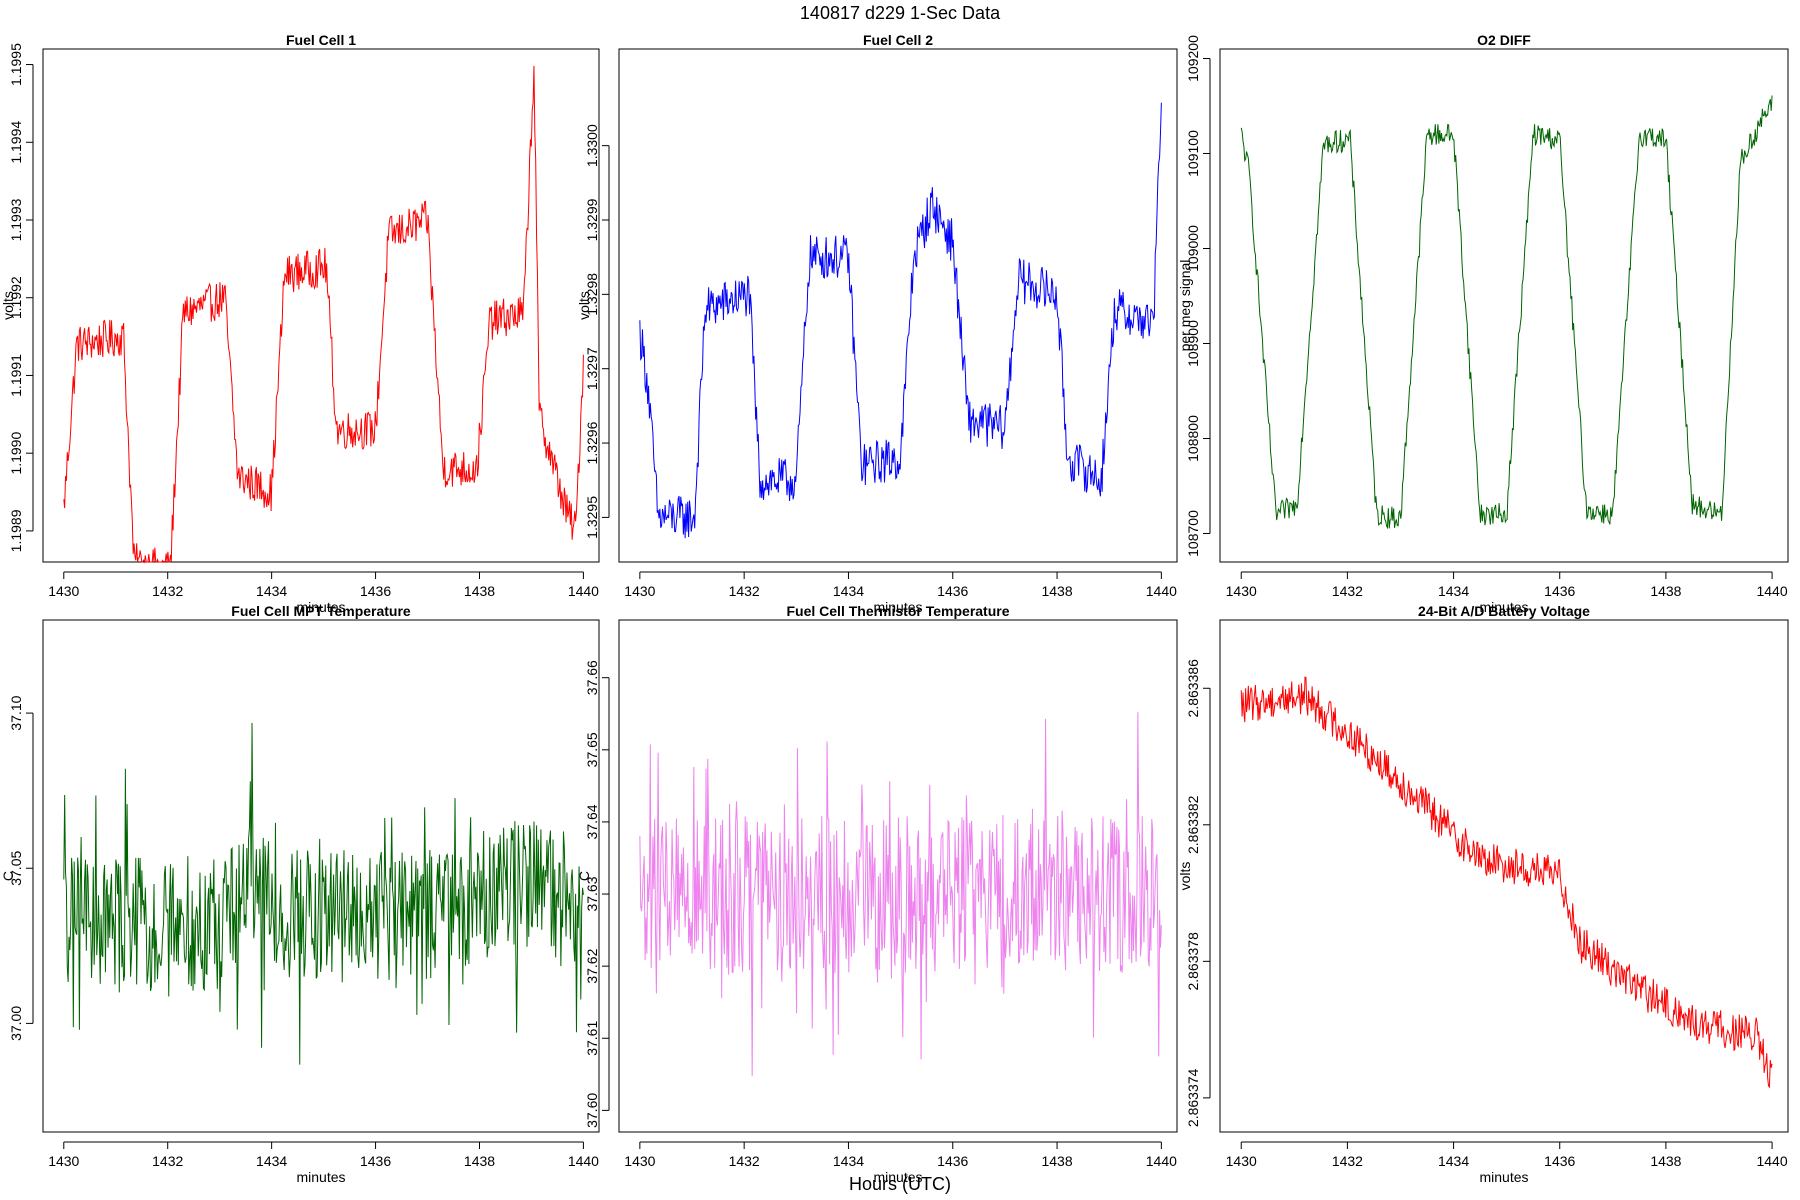 The width and height of the screenshot is (1800, 1200). I want to click on panel-title: 24-Bit A/D Battery Voltage, so click(1504, 611).